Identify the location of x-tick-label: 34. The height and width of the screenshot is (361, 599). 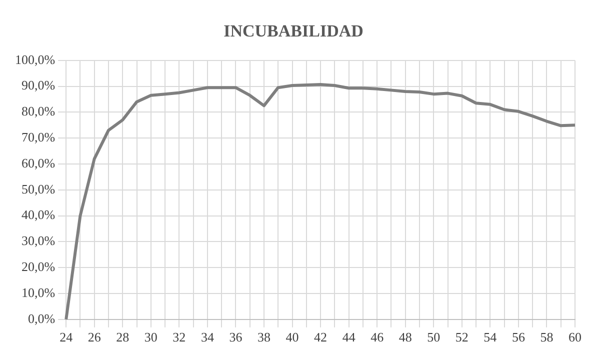
(207, 337).